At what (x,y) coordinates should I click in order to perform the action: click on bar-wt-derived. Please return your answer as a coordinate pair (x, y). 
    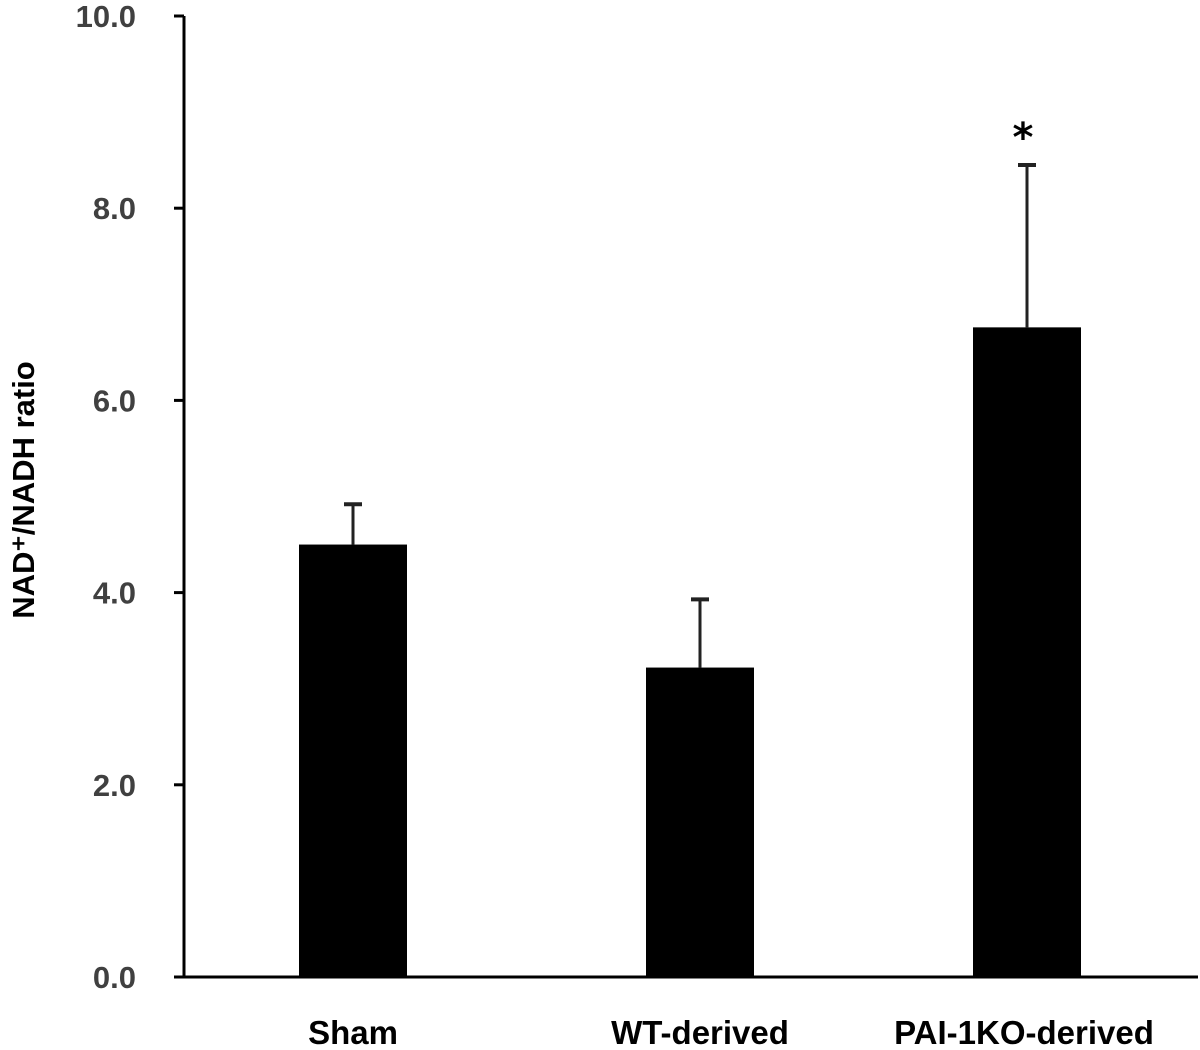
    Looking at the image, I should click on (700, 822).